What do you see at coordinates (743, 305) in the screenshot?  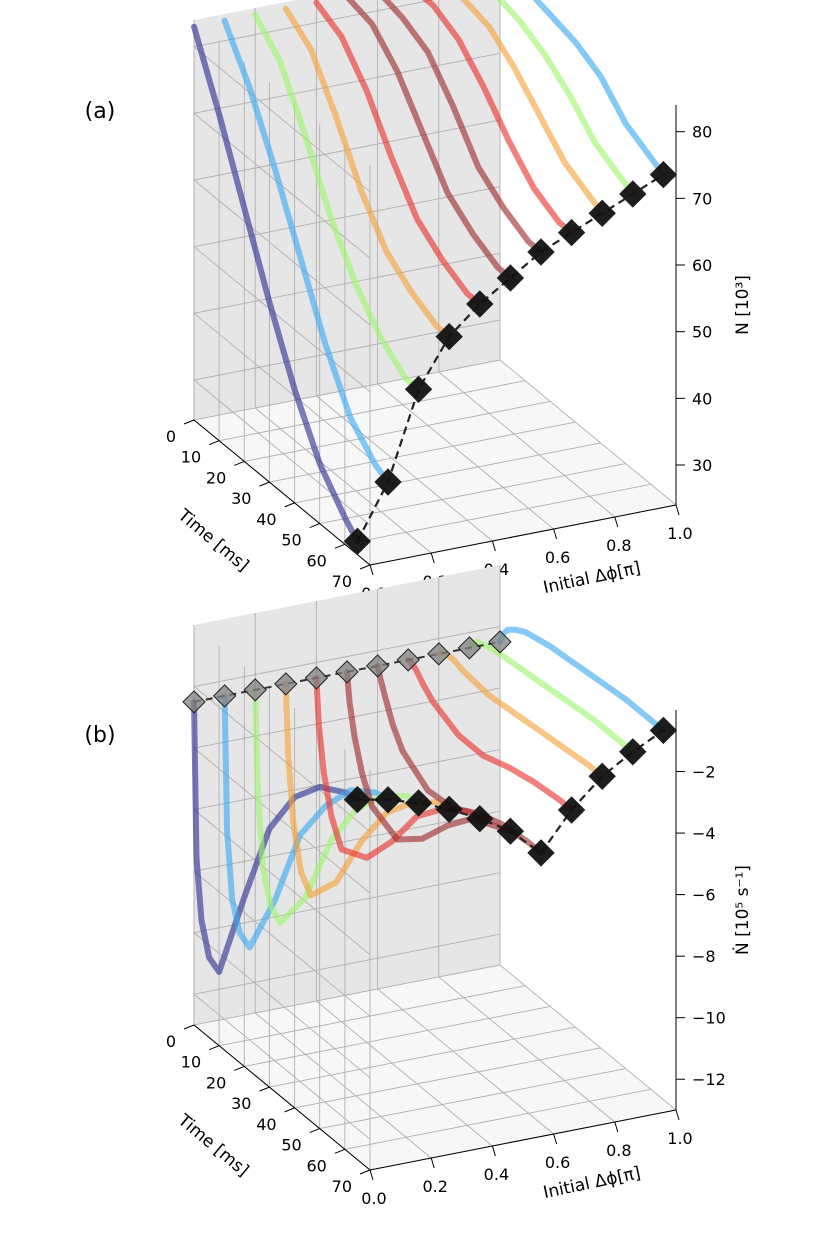 I see `value-axis-title: N [10³]` at bounding box center [743, 305].